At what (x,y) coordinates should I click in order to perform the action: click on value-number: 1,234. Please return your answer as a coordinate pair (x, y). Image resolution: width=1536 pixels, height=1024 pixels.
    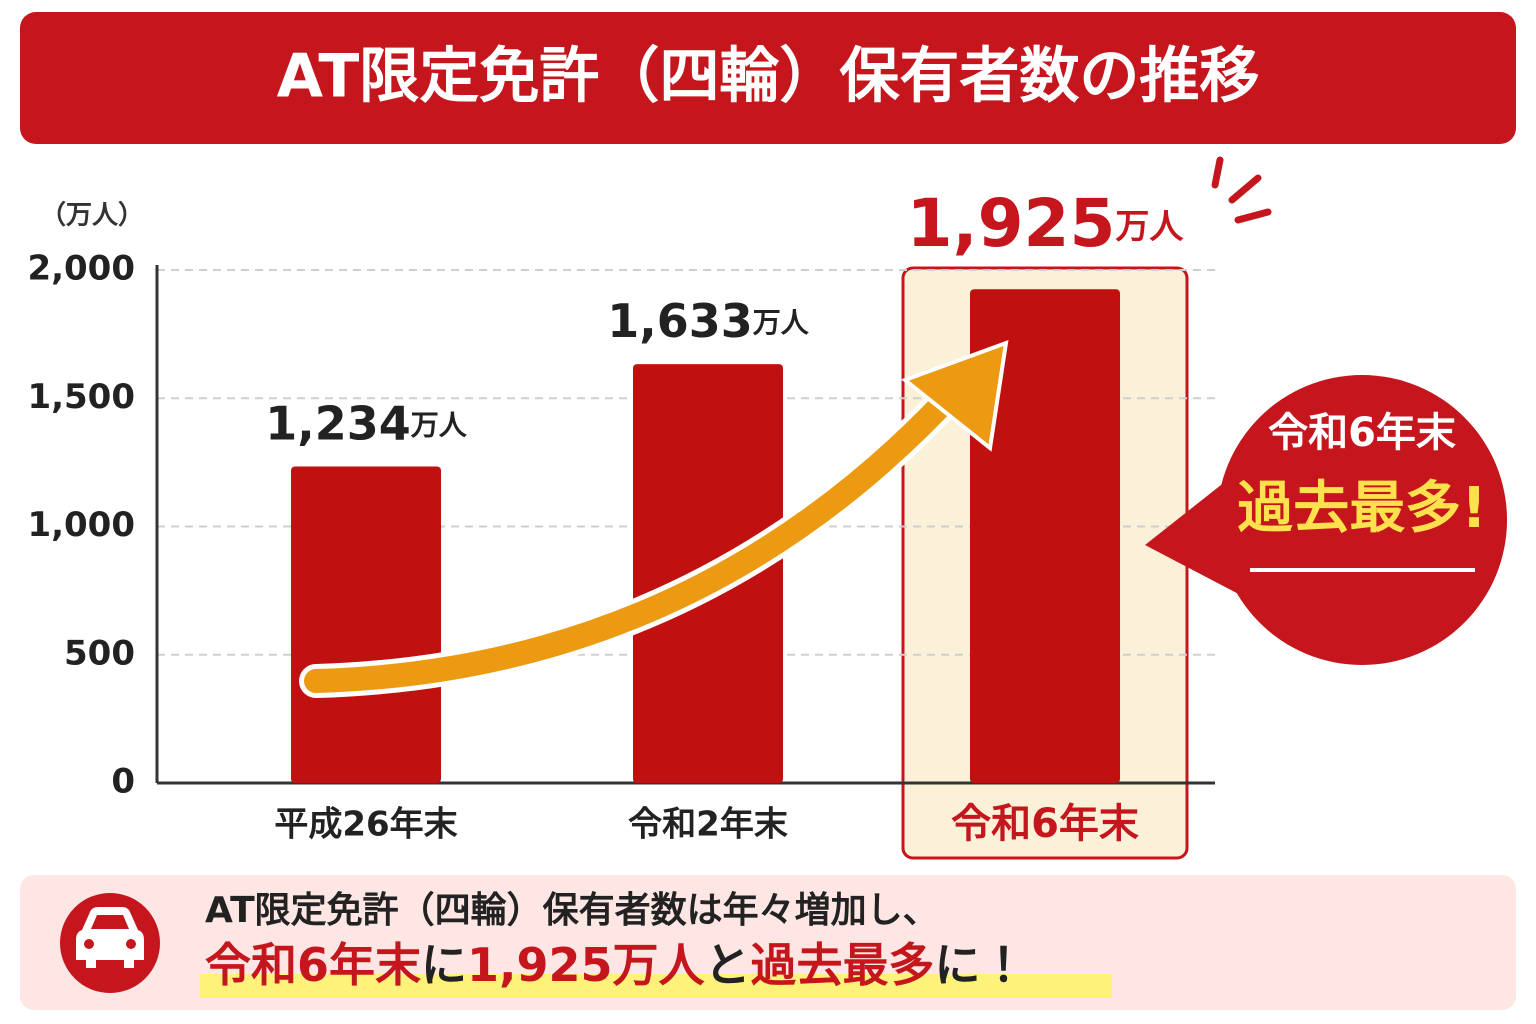
    Looking at the image, I should click on (338, 423).